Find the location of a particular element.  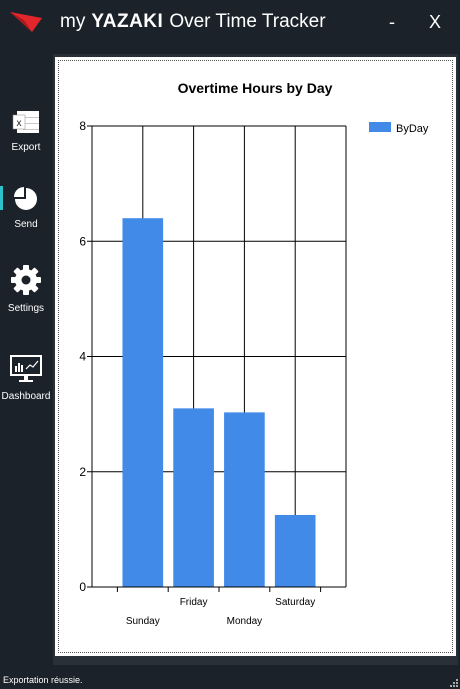

x-tick-label: Monday is located at coordinates (245, 621).